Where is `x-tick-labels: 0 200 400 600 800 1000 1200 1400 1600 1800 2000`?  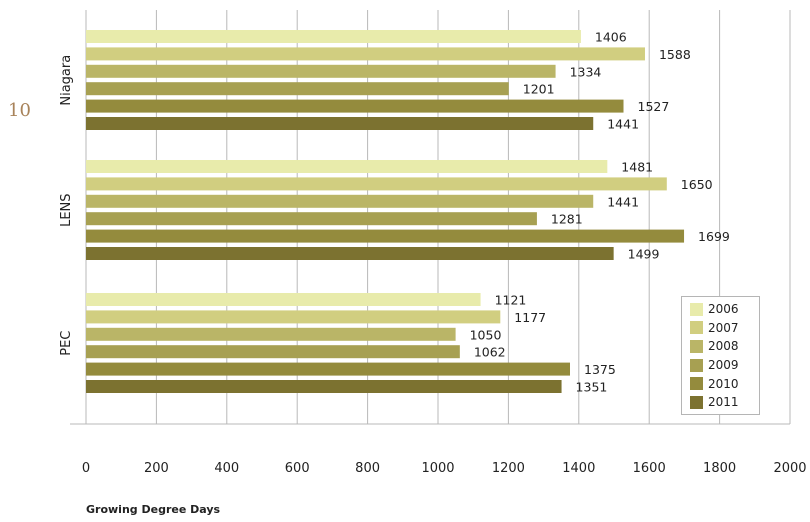
x-tick-labels: 0 200 400 600 800 1000 1200 1400 1600 1800 2000 is located at coordinates (444, 468).